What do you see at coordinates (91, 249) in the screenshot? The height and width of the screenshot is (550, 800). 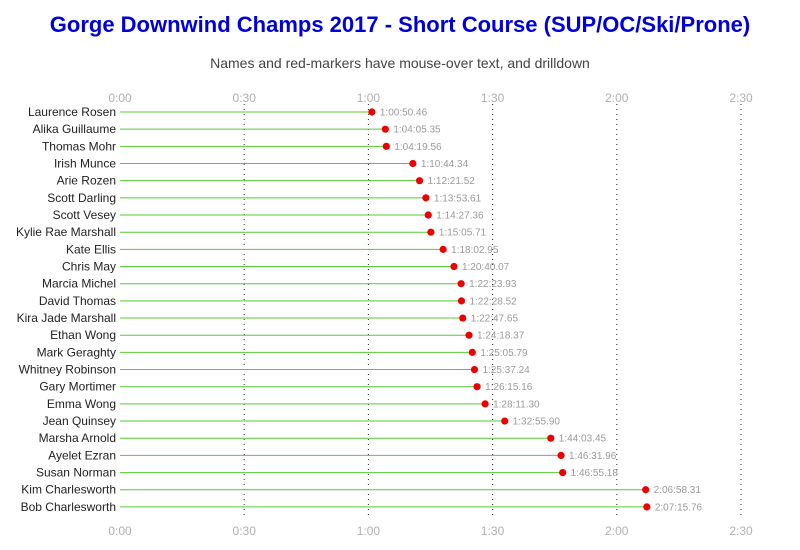 I see `competitor-name: Kate Ellis` at bounding box center [91, 249].